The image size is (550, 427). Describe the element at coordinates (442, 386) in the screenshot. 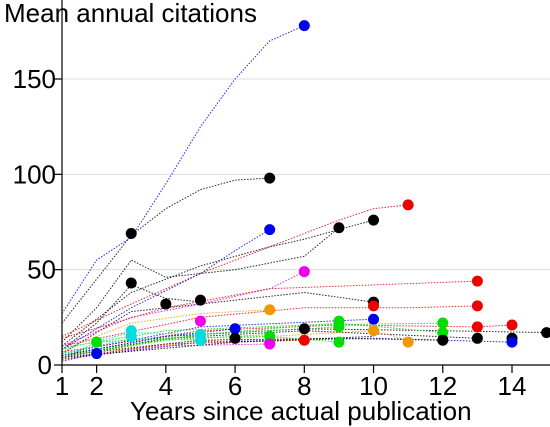

I see `x-tick-label: 12` at that location.